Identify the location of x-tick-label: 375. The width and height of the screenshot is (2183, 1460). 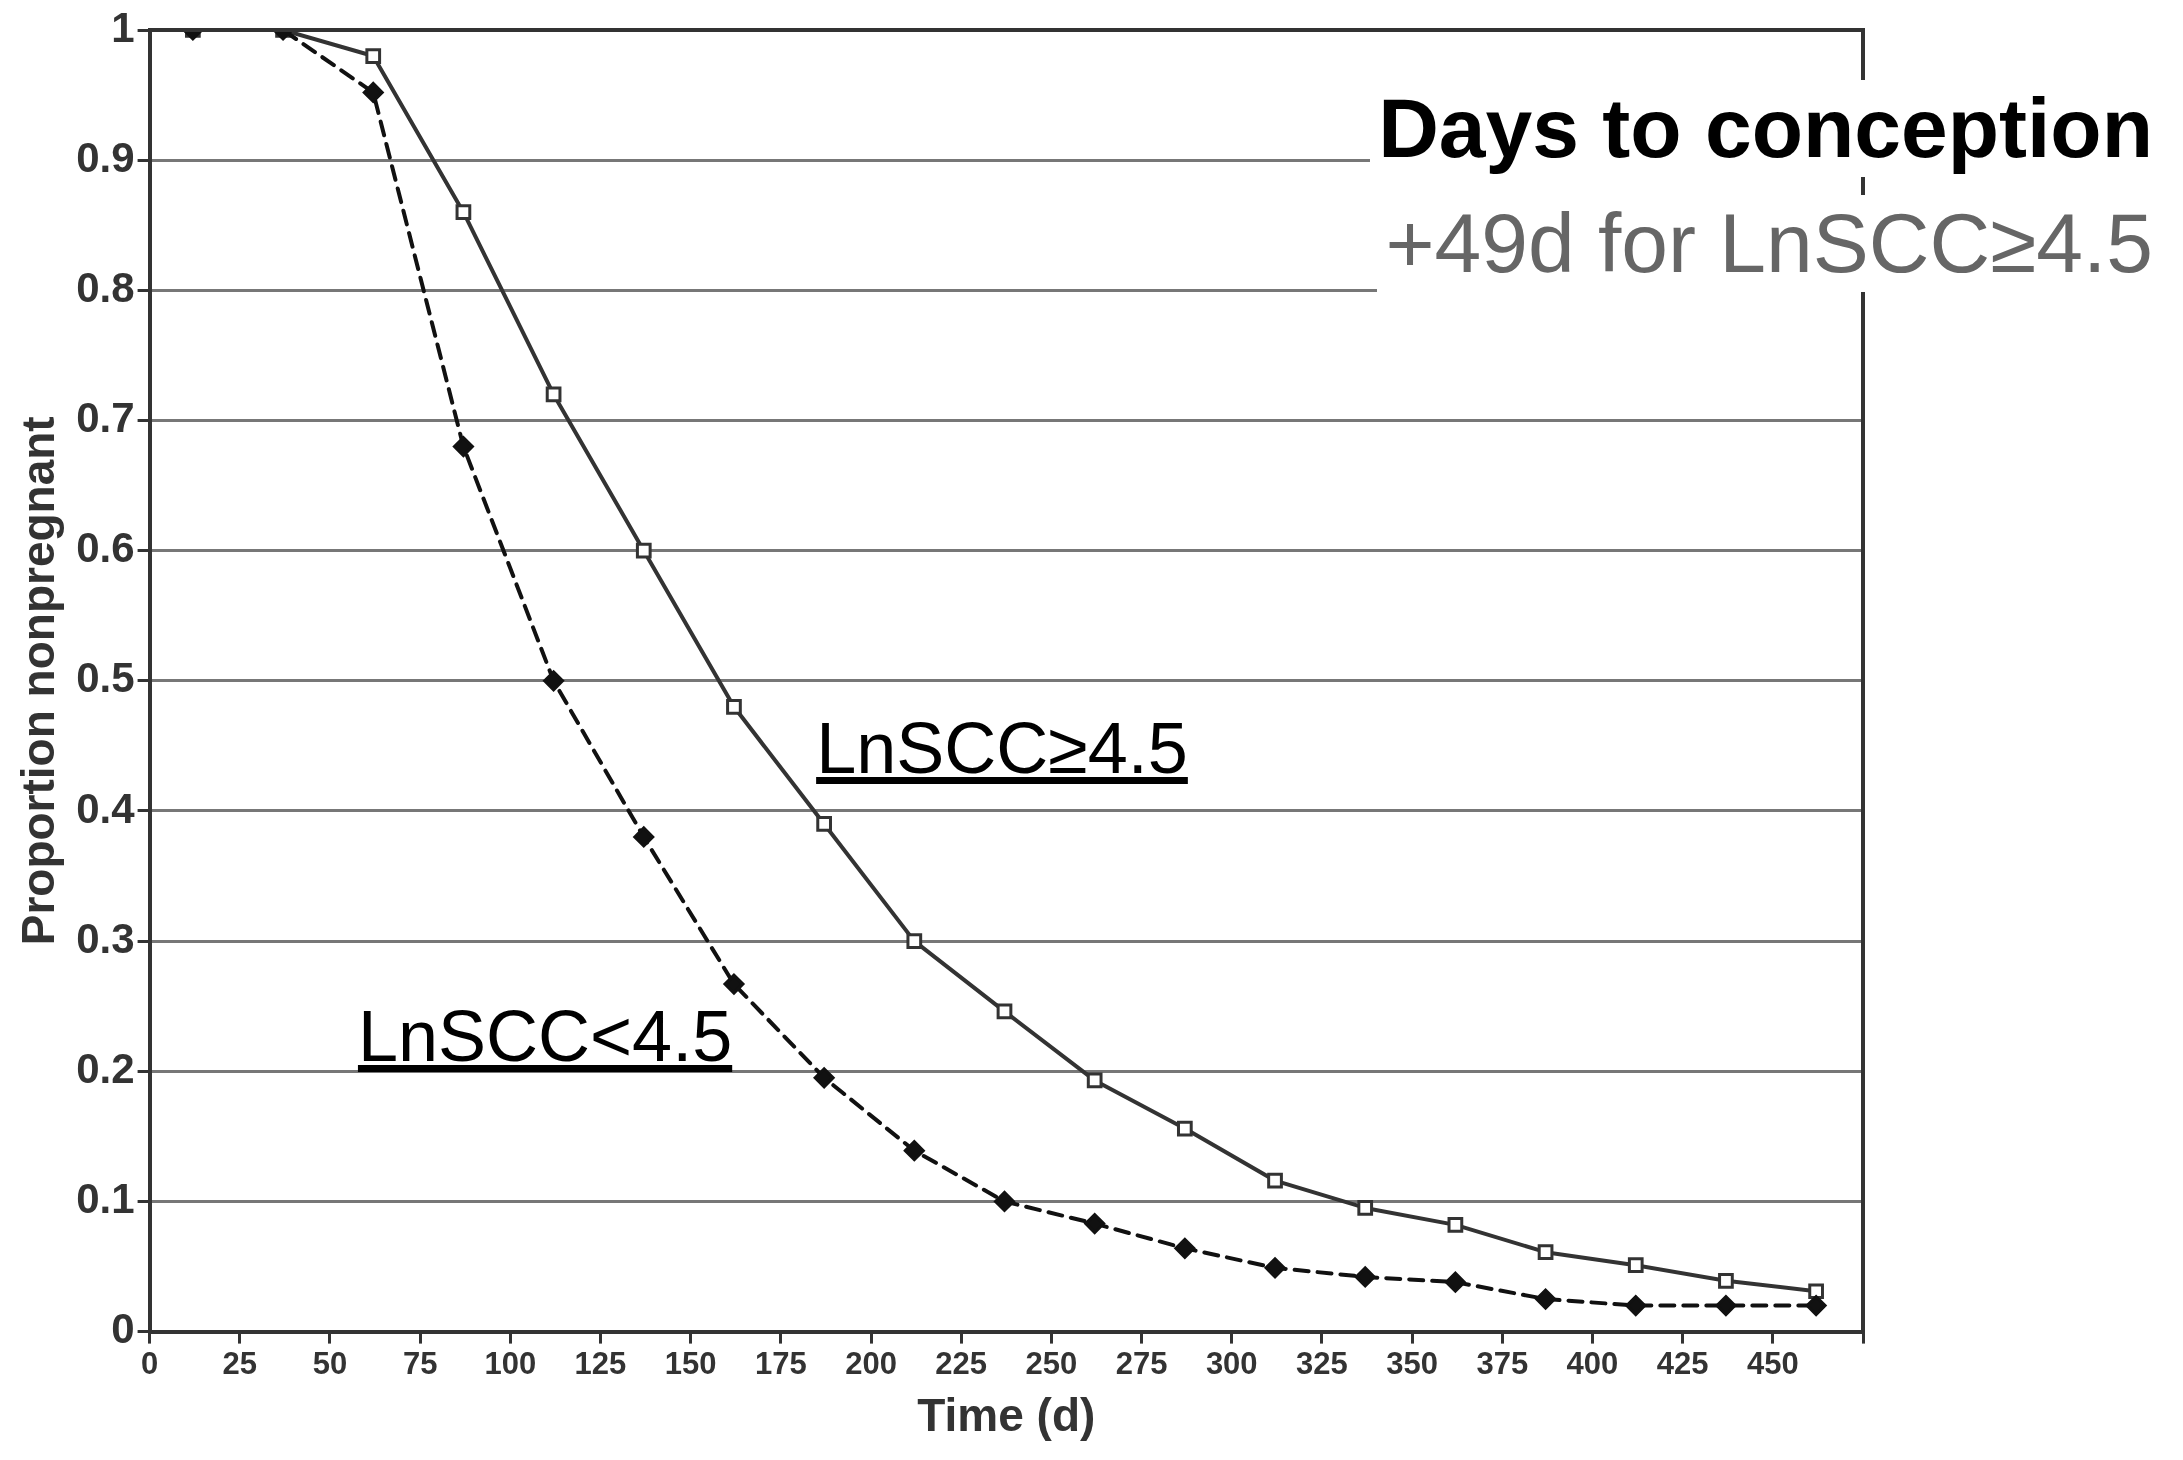
(1502, 1363).